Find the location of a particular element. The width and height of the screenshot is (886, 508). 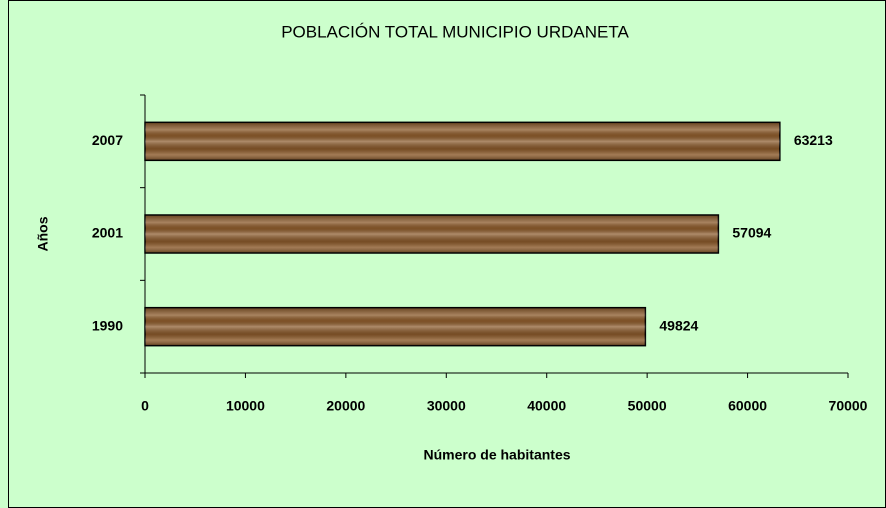

x-tick-label: 60000 is located at coordinates (747, 406).